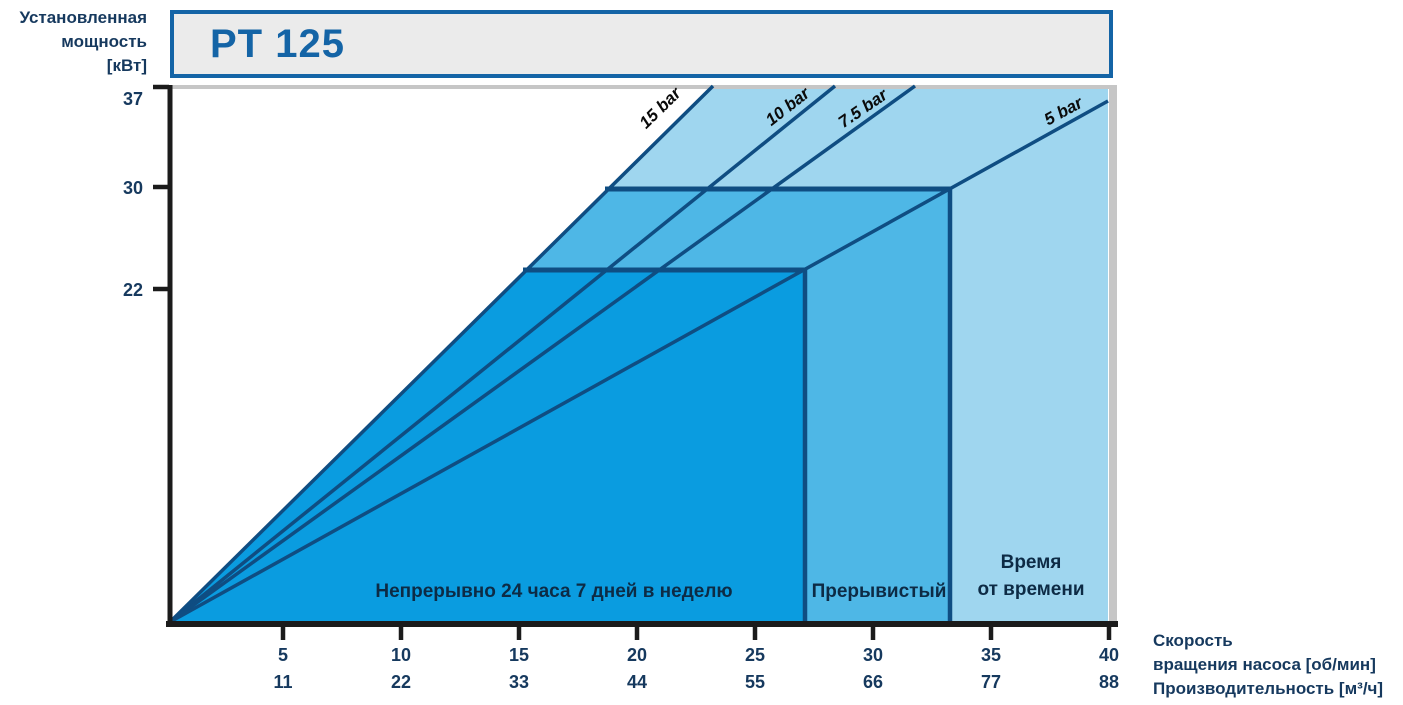 This screenshot has height=705, width=1403. I want to click on x-tick-label-speed-30: 30, so click(873, 655).